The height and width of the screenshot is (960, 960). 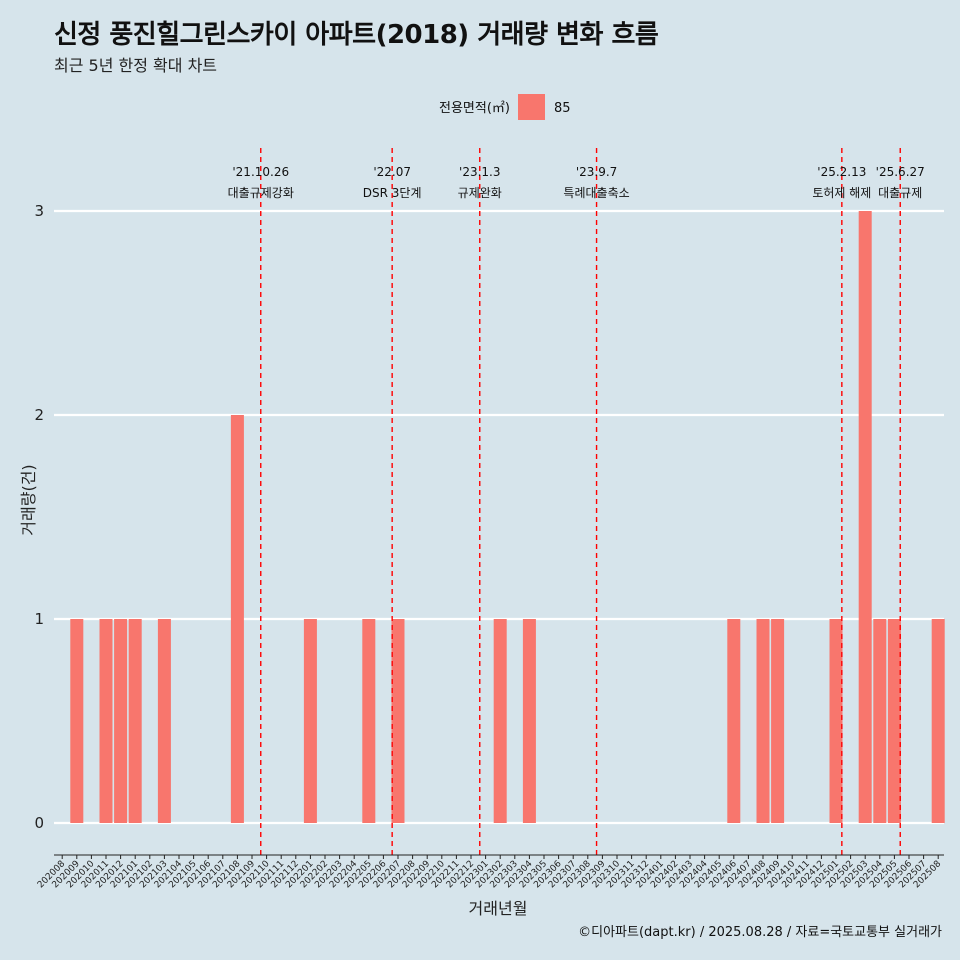 I want to click on y-tick-label: 2, so click(x=39, y=415).